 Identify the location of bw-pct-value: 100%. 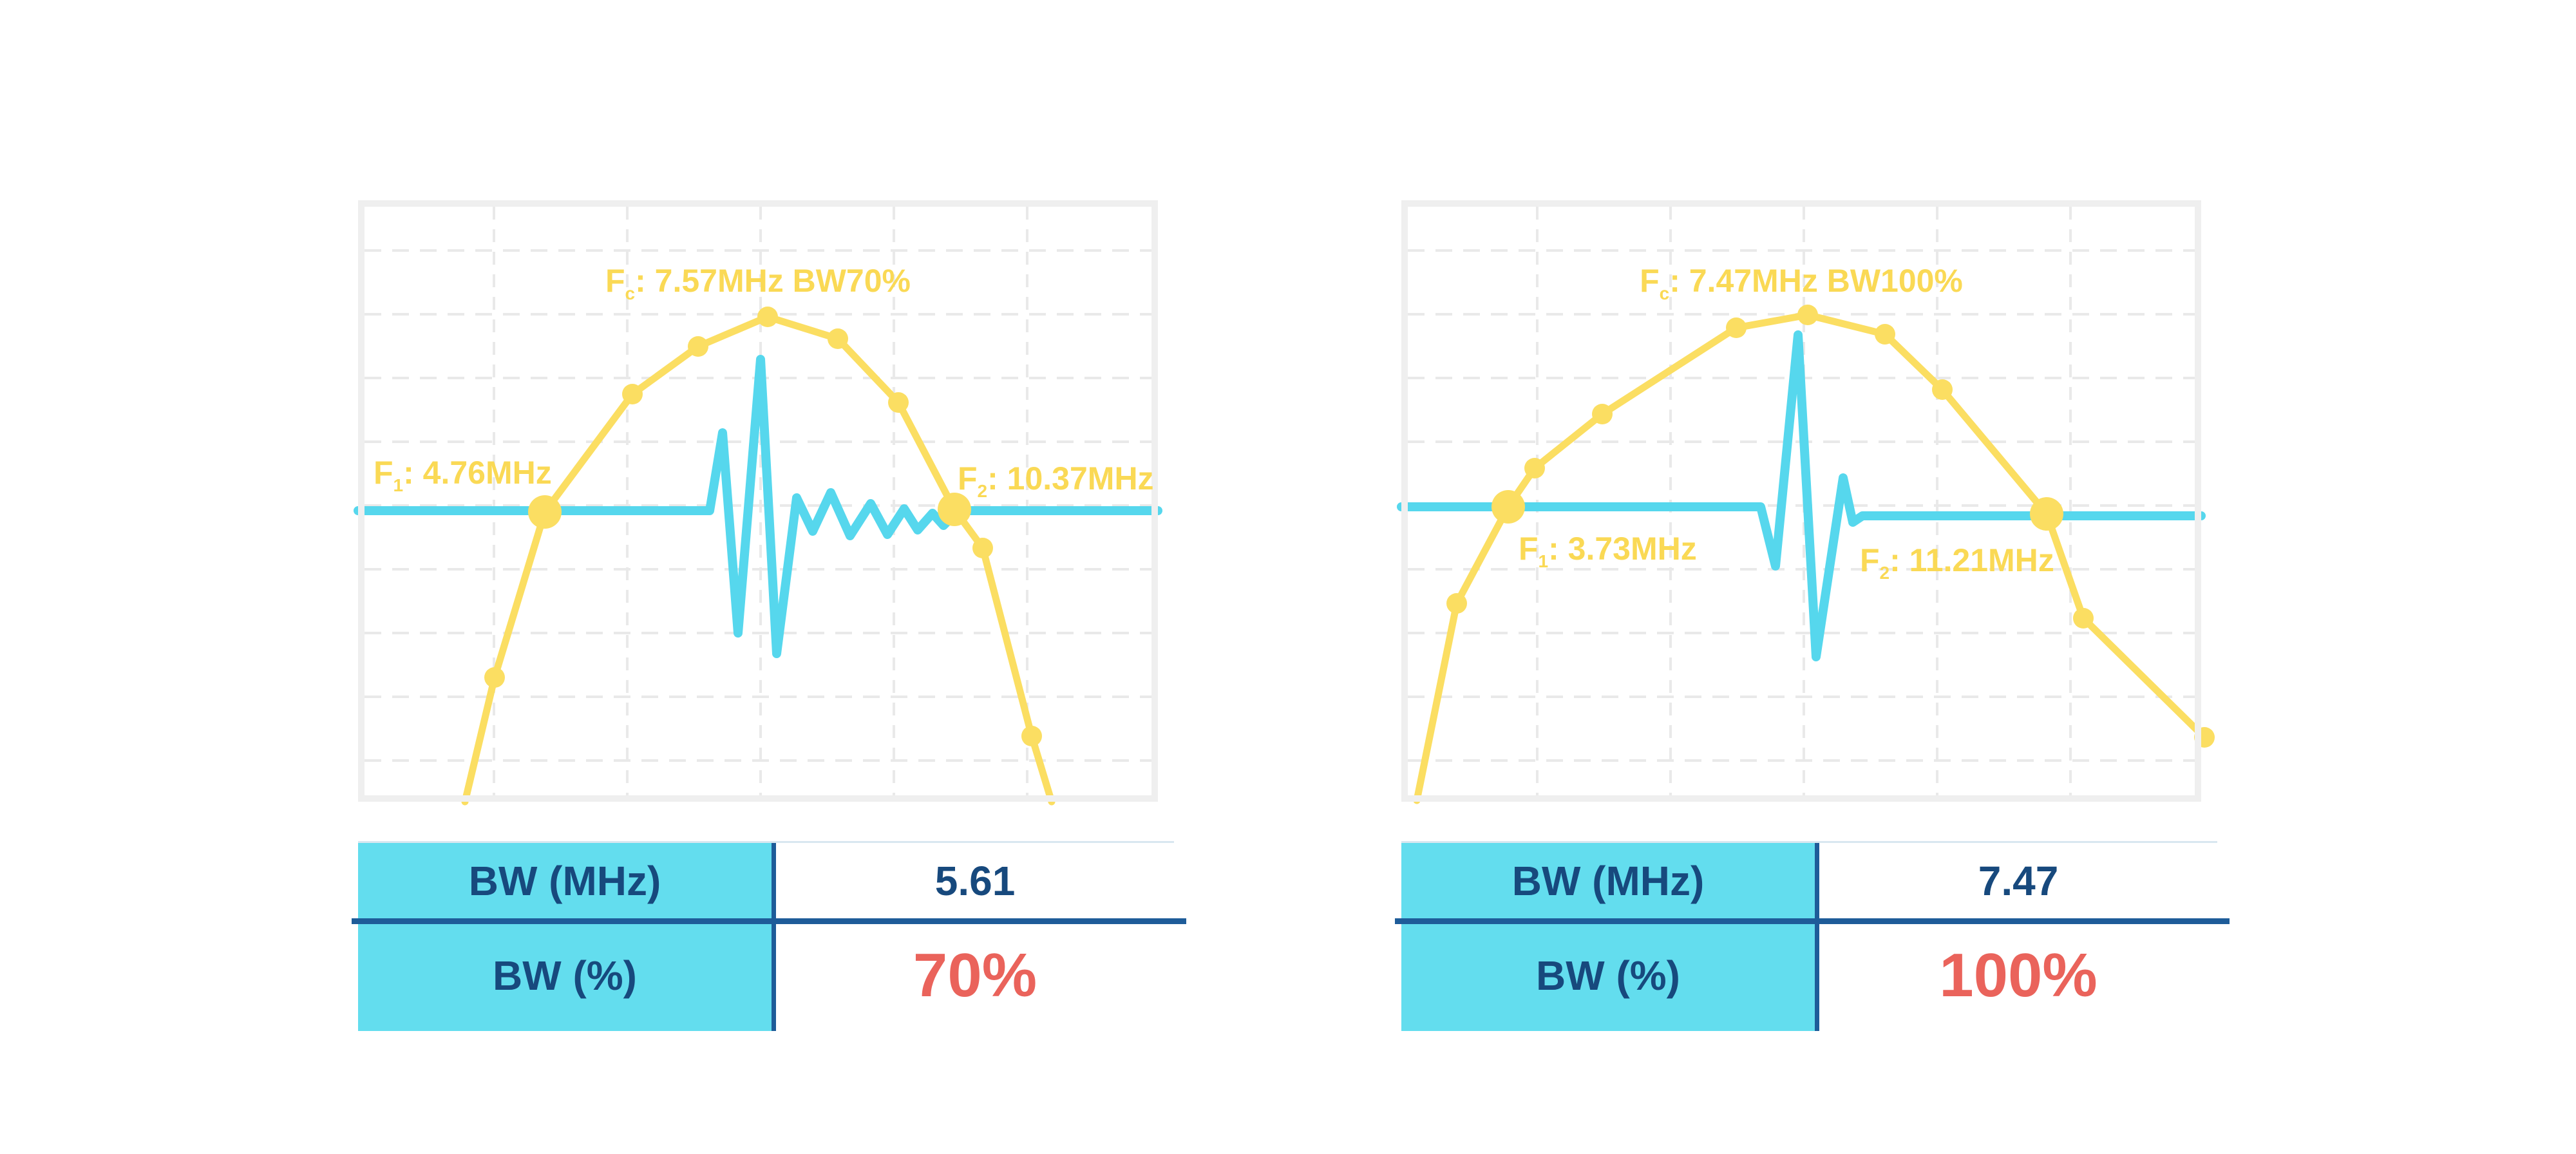
(2018, 975).